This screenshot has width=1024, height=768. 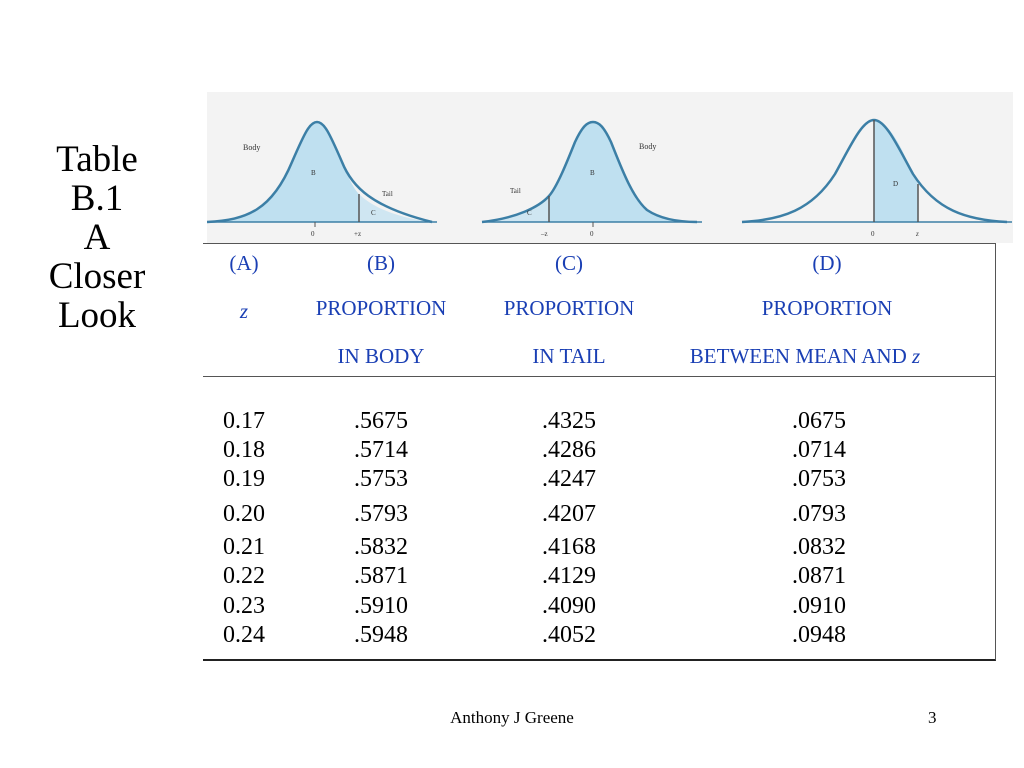 I want to click on row-1-body: .5675, so click(x=381, y=421).